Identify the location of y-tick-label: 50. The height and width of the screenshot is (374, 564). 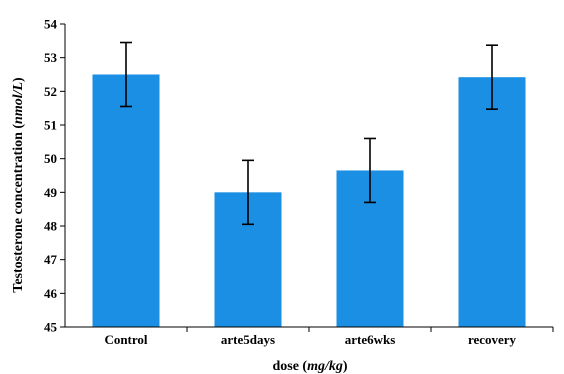
(50, 158).